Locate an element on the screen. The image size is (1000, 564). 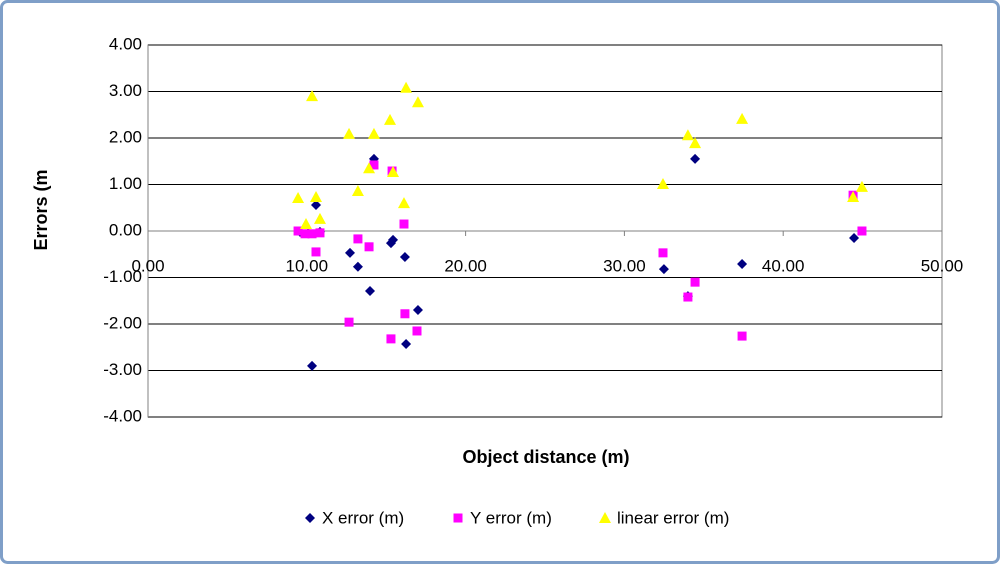
y-tick-label: 4.00 is located at coordinates (125, 43).